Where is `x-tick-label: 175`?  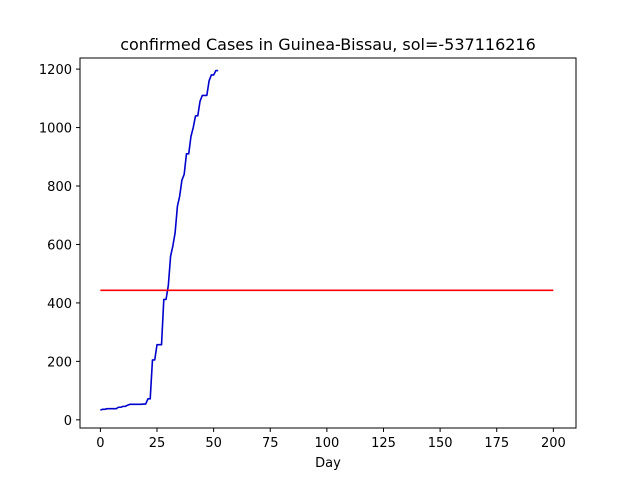 x-tick-label: 175 is located at coordinates (496, 443).